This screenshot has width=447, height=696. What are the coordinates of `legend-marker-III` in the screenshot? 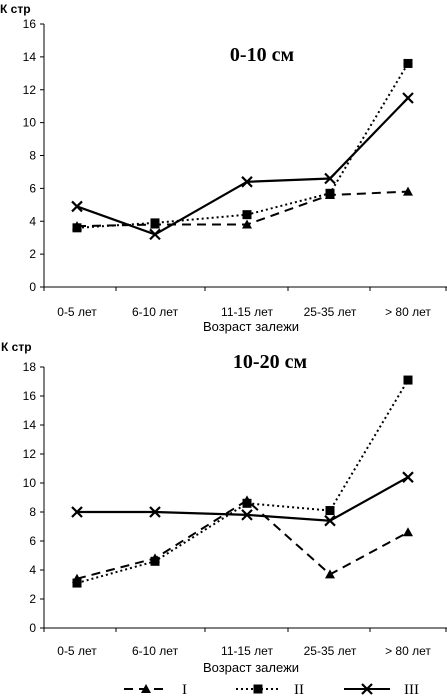 It's located at (367, 689).